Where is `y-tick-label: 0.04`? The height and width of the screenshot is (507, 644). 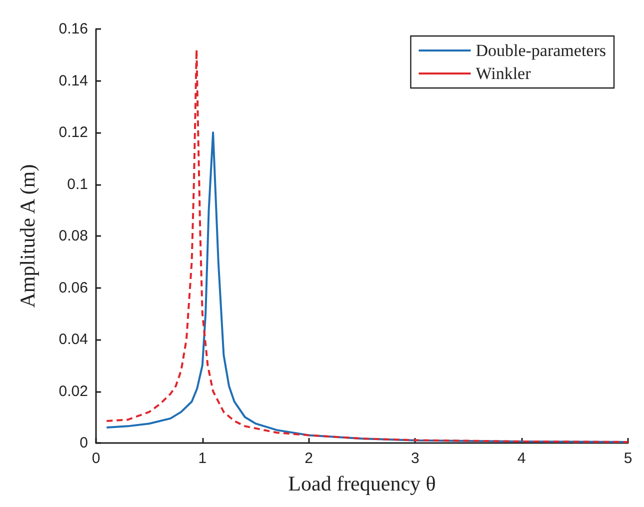 y-tick-label: 0.04 is located at coordinates (73, 339).